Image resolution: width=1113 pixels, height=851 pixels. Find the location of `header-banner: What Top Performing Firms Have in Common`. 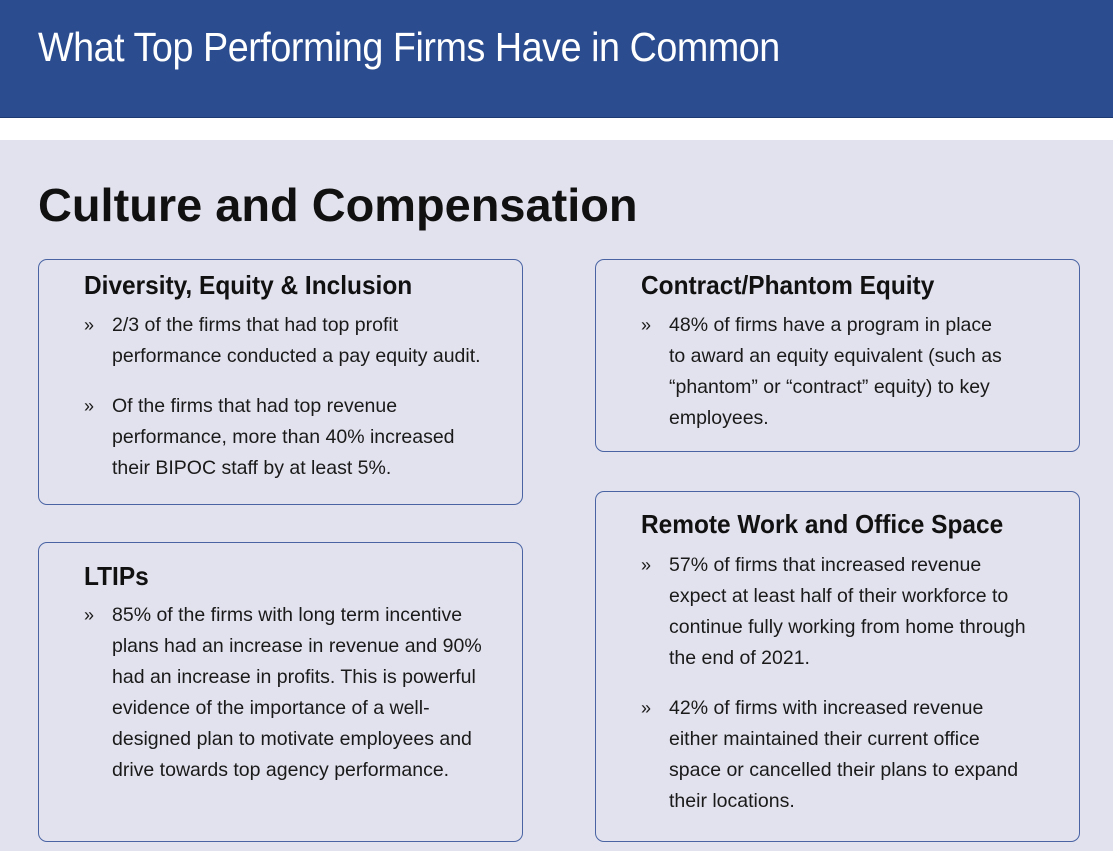

header-banner: What Top Performing Firms Have in Common is located at coordinates (556, 59).